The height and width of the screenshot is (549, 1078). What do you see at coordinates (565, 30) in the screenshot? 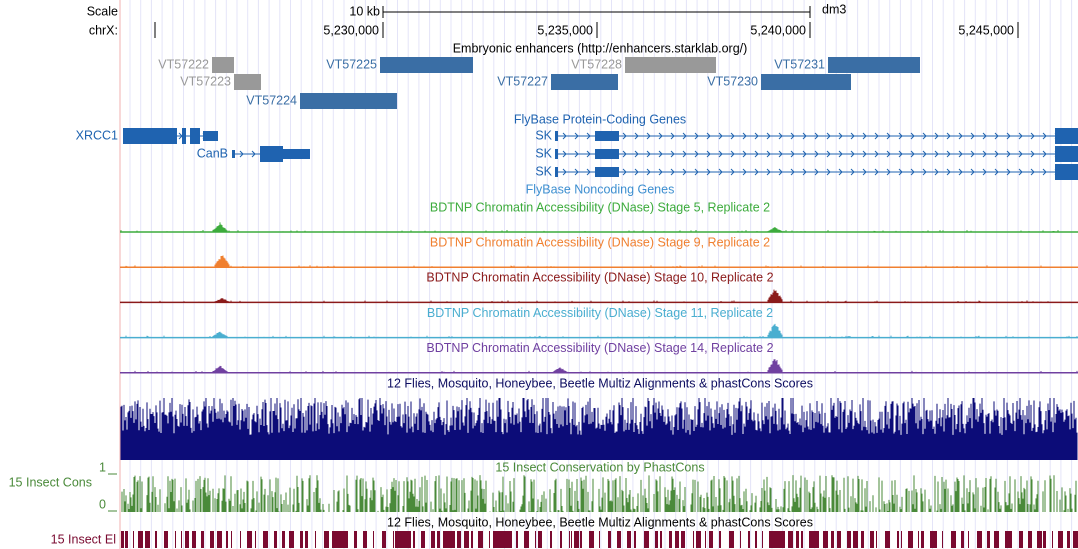
I see `label: 5,235,000` at bounding box center [565, 30].